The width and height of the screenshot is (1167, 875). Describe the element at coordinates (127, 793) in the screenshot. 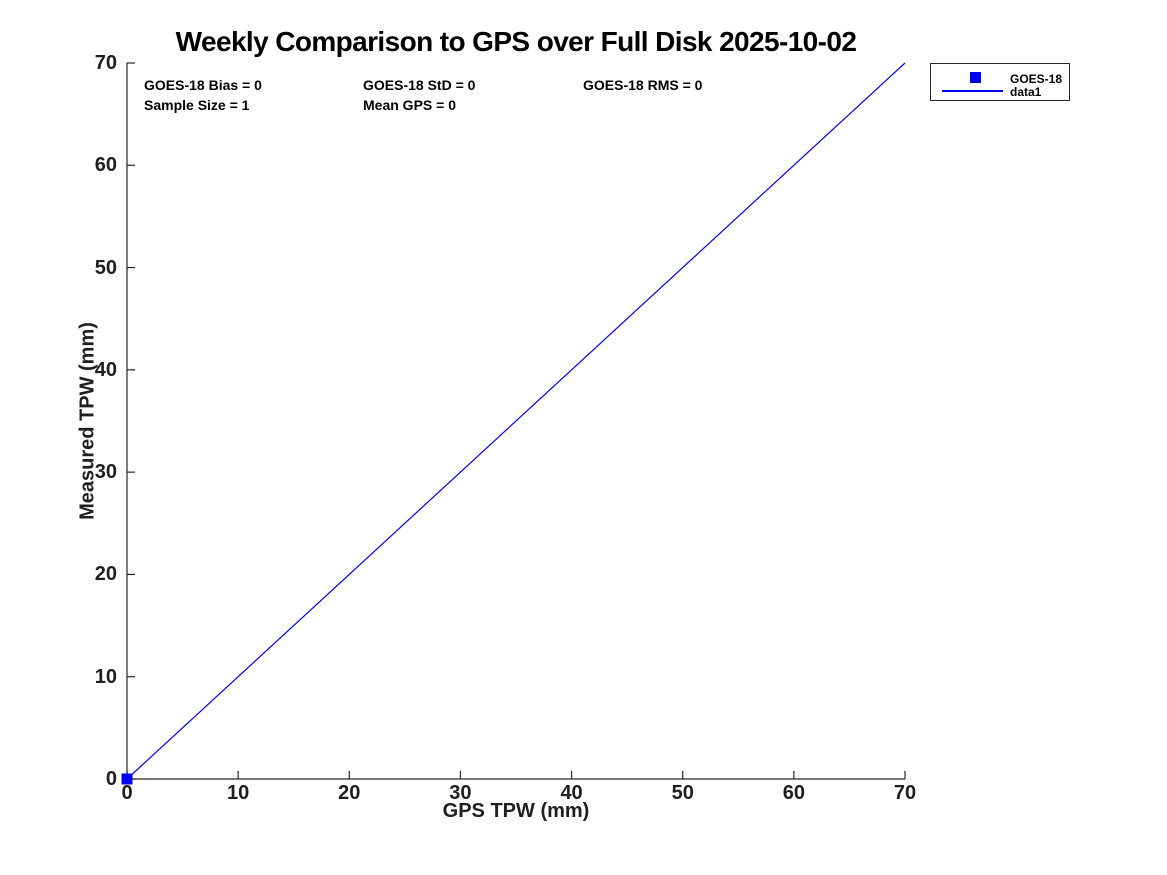

I see `x-tick-label: 0` at that location.